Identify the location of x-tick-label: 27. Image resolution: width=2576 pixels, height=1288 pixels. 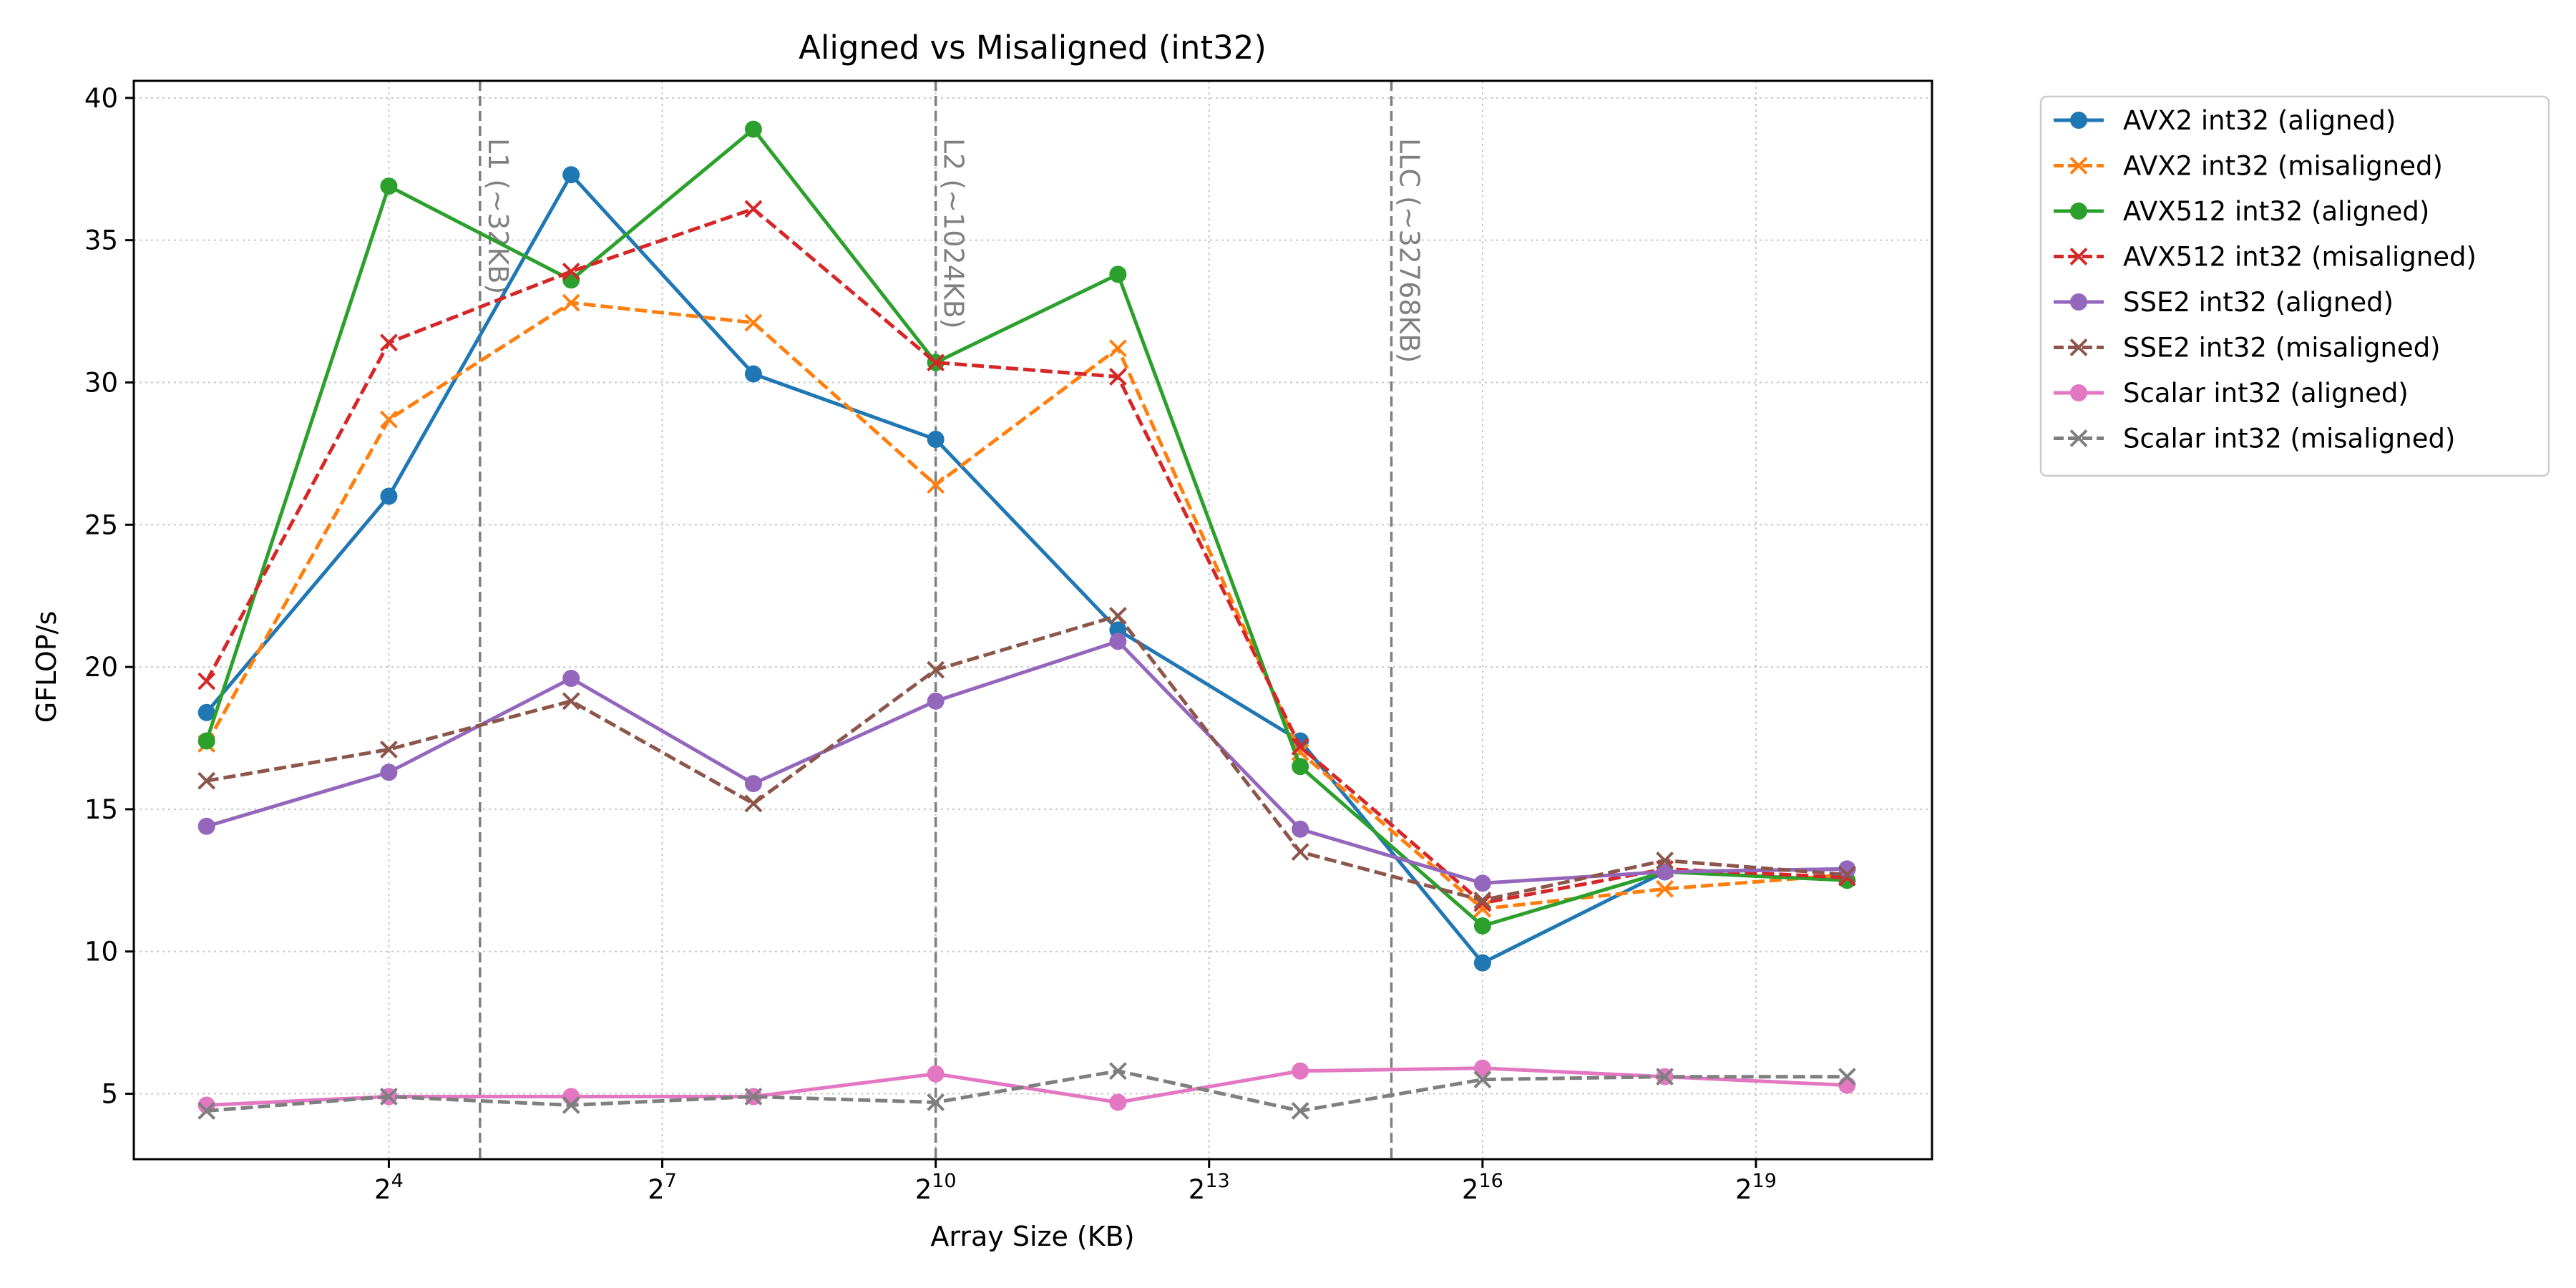
(662, 1187).